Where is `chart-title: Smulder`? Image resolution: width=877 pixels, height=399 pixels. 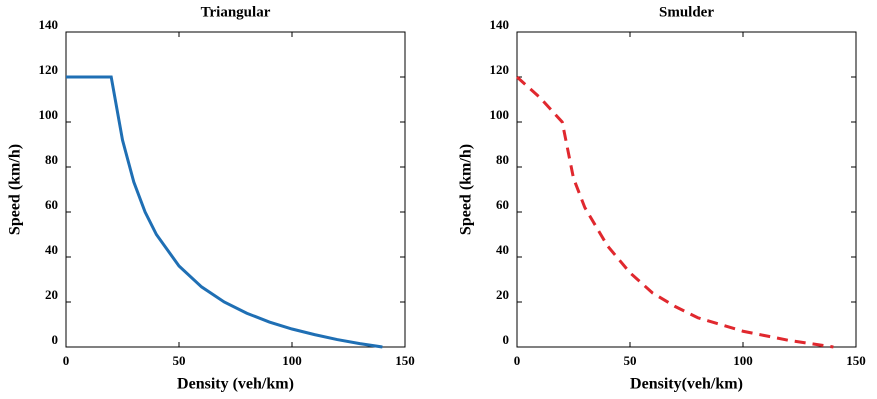
chart-title: Smulder is located at coordinates (686, 12).